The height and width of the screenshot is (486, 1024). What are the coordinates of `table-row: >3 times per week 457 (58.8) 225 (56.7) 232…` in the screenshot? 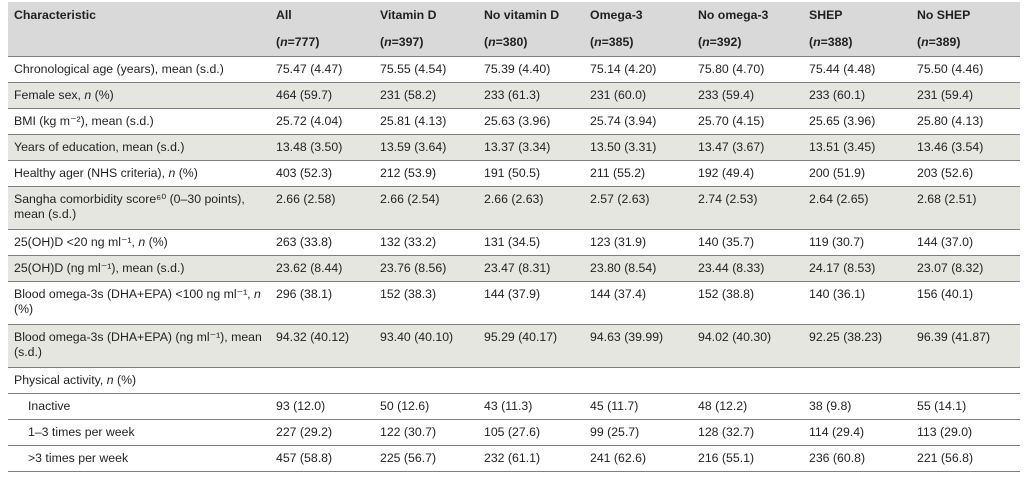 It's located at (514, 458).